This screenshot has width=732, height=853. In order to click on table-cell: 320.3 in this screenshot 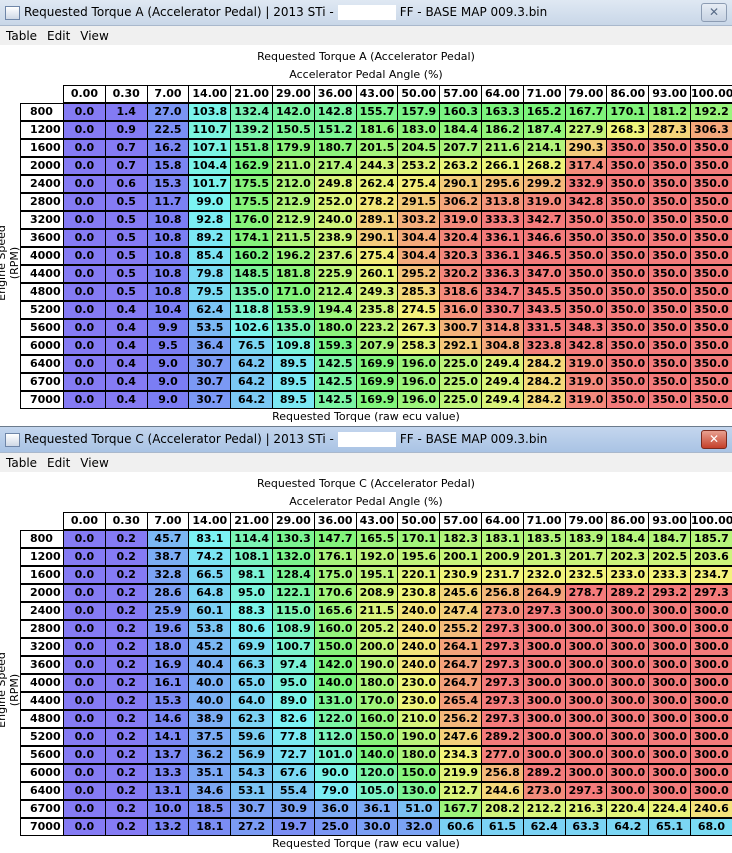, I will do `click(460, 256)`.